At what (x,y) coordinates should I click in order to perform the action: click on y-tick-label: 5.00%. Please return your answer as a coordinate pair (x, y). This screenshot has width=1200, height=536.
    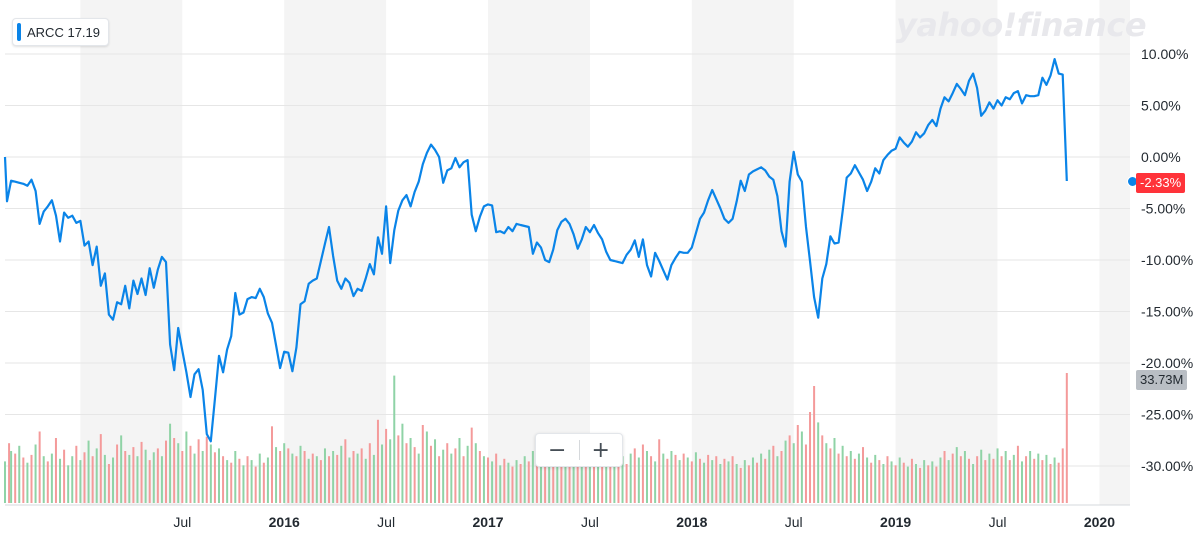
    Looking at the image, I should click on (1161, 106).